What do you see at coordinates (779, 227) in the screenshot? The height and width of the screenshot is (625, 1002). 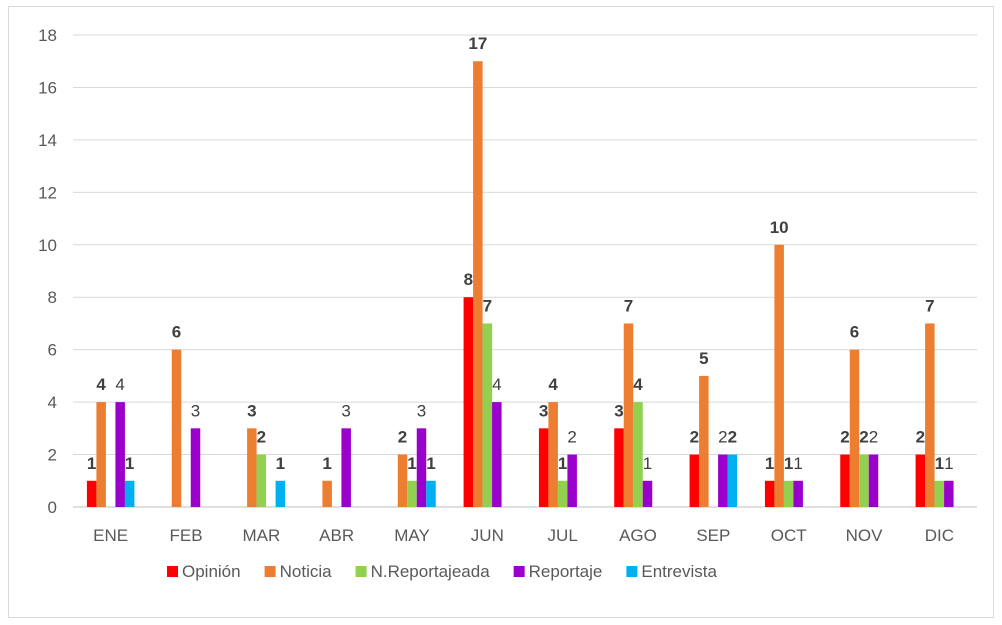 I see `data-label: 10` at bounding box center [779, 227].